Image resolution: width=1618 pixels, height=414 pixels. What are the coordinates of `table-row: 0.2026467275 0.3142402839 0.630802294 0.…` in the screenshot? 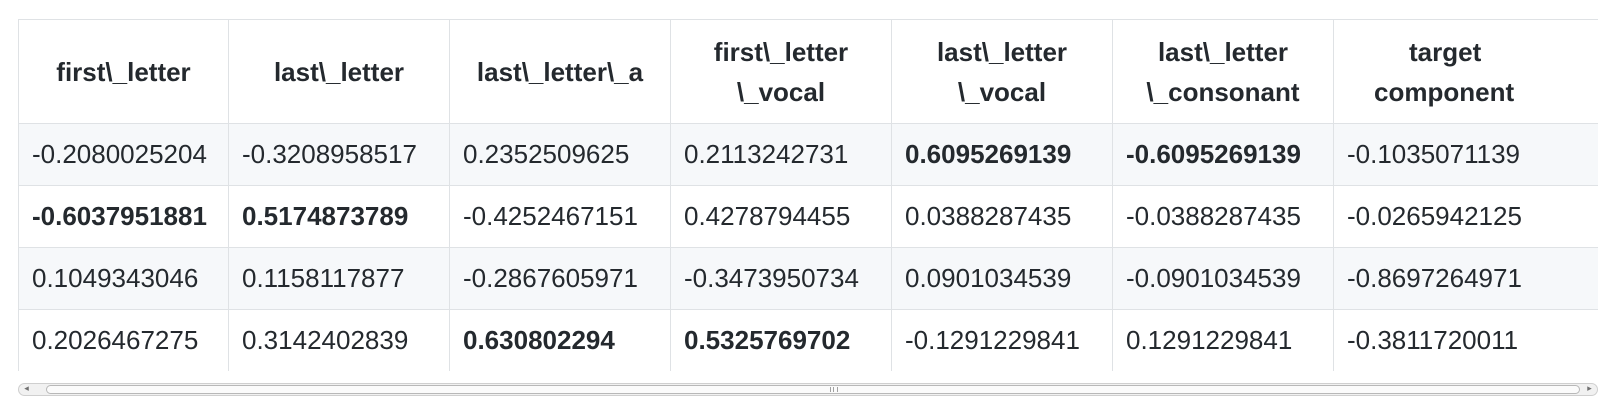 It's located at (808, 340).